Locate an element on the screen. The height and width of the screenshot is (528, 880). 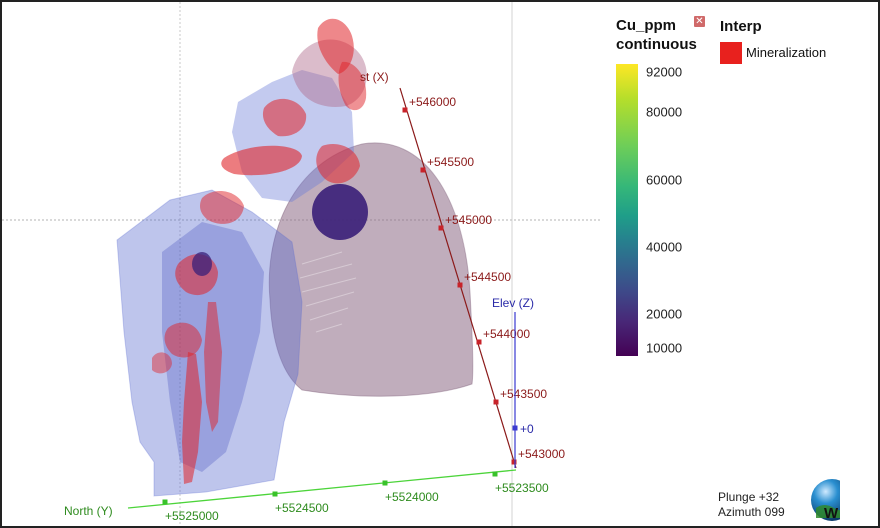
colorbar-title-line1: Cu_ppm is located at coordinates (646, 25).